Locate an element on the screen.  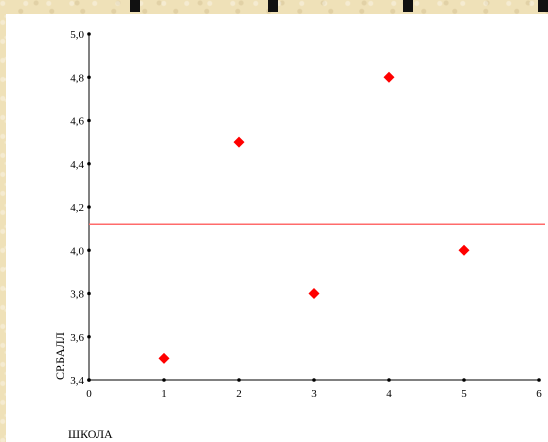
x-tick-label: 0 is located at coordinates (89, 394).